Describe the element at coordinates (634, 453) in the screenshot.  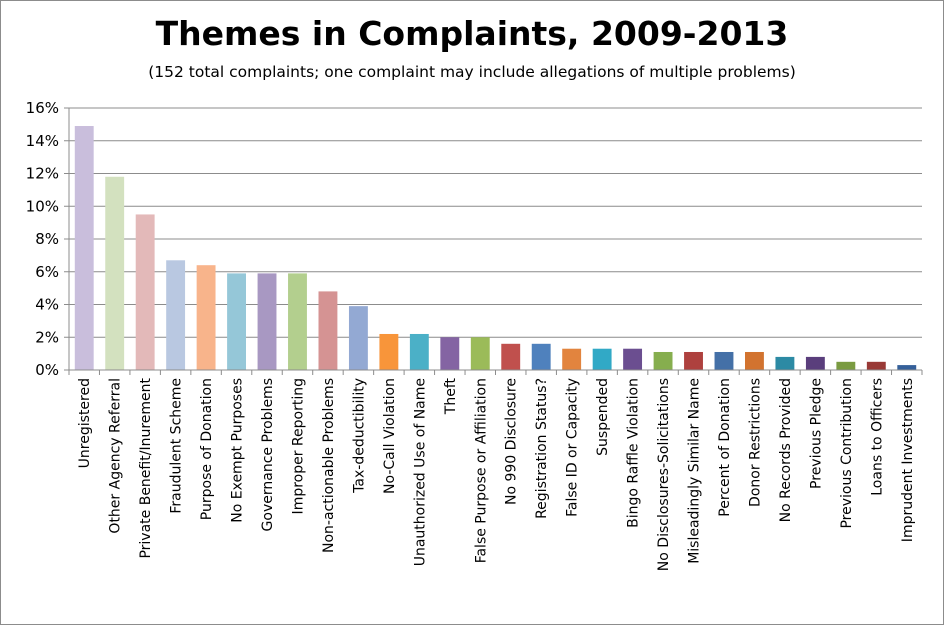
I see `x-category-label: Bingo Raffle Violation` at that location.